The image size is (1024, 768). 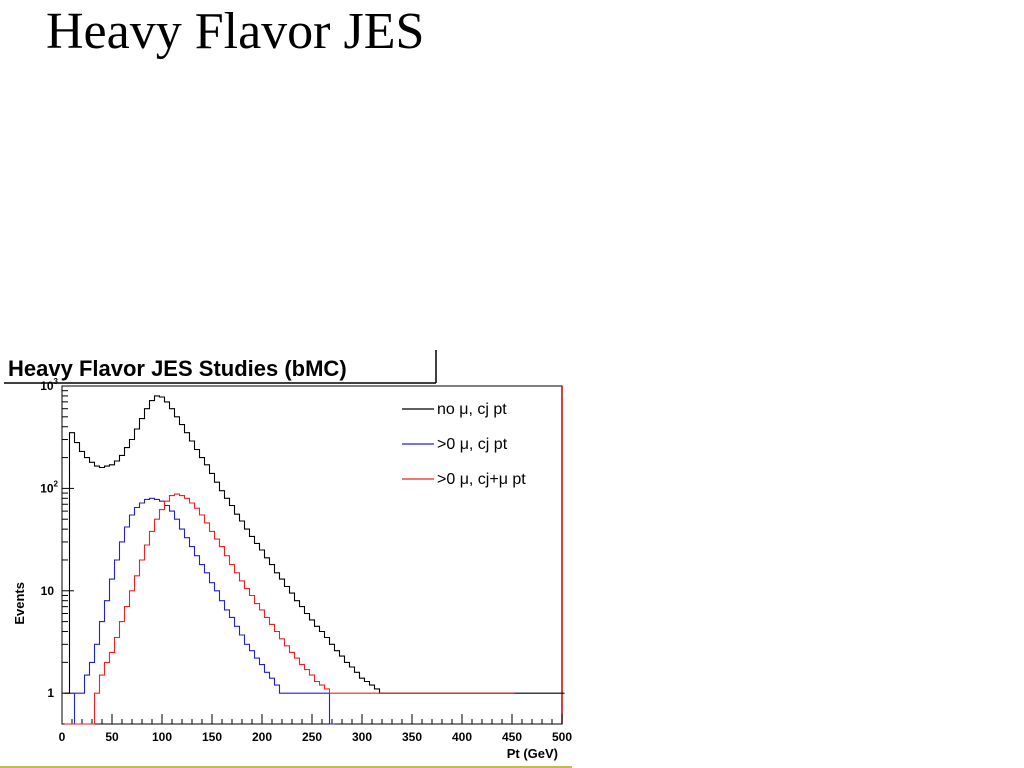 What do you see at coordinates (462, 737) in the screenshot?
I see `x-tick-label: 400` at bounding box center [462, 737].